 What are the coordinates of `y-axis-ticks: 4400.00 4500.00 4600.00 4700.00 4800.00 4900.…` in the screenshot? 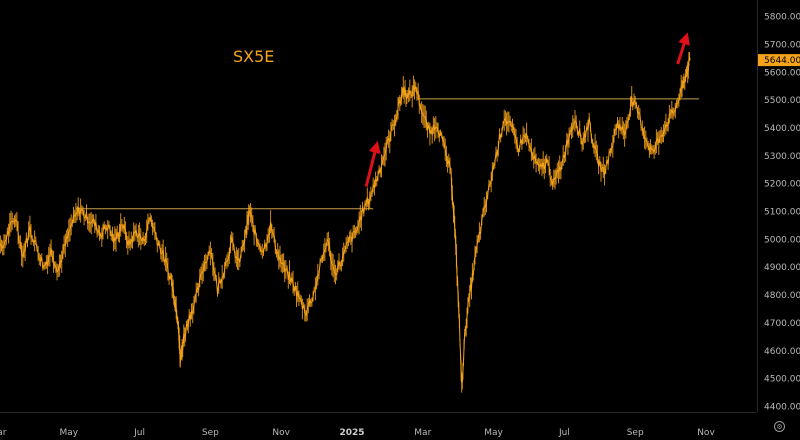 It's located at (782, 213).